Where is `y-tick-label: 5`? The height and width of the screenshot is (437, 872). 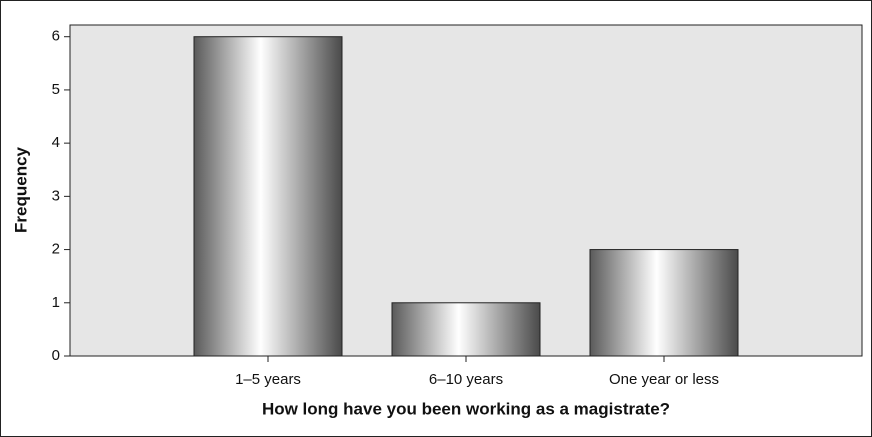
y-tick-label: 5 is located at coordinates (56, 89).